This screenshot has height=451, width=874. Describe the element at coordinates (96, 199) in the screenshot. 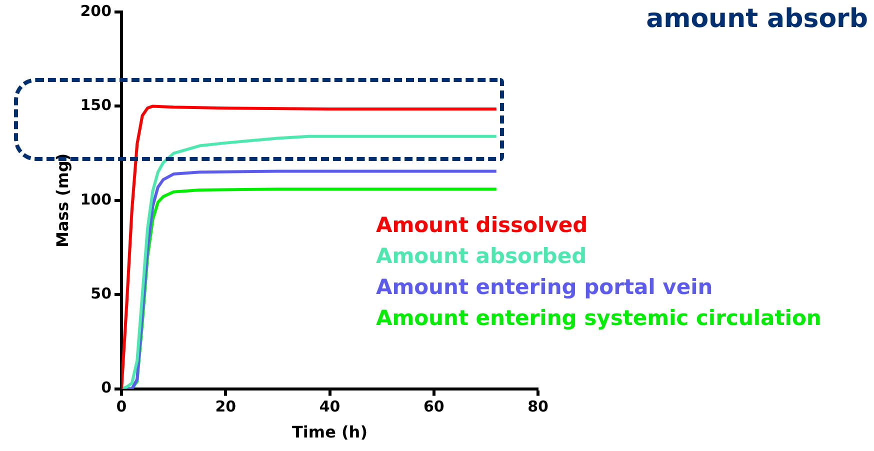

I see `y-tick-label: 100` at that location.